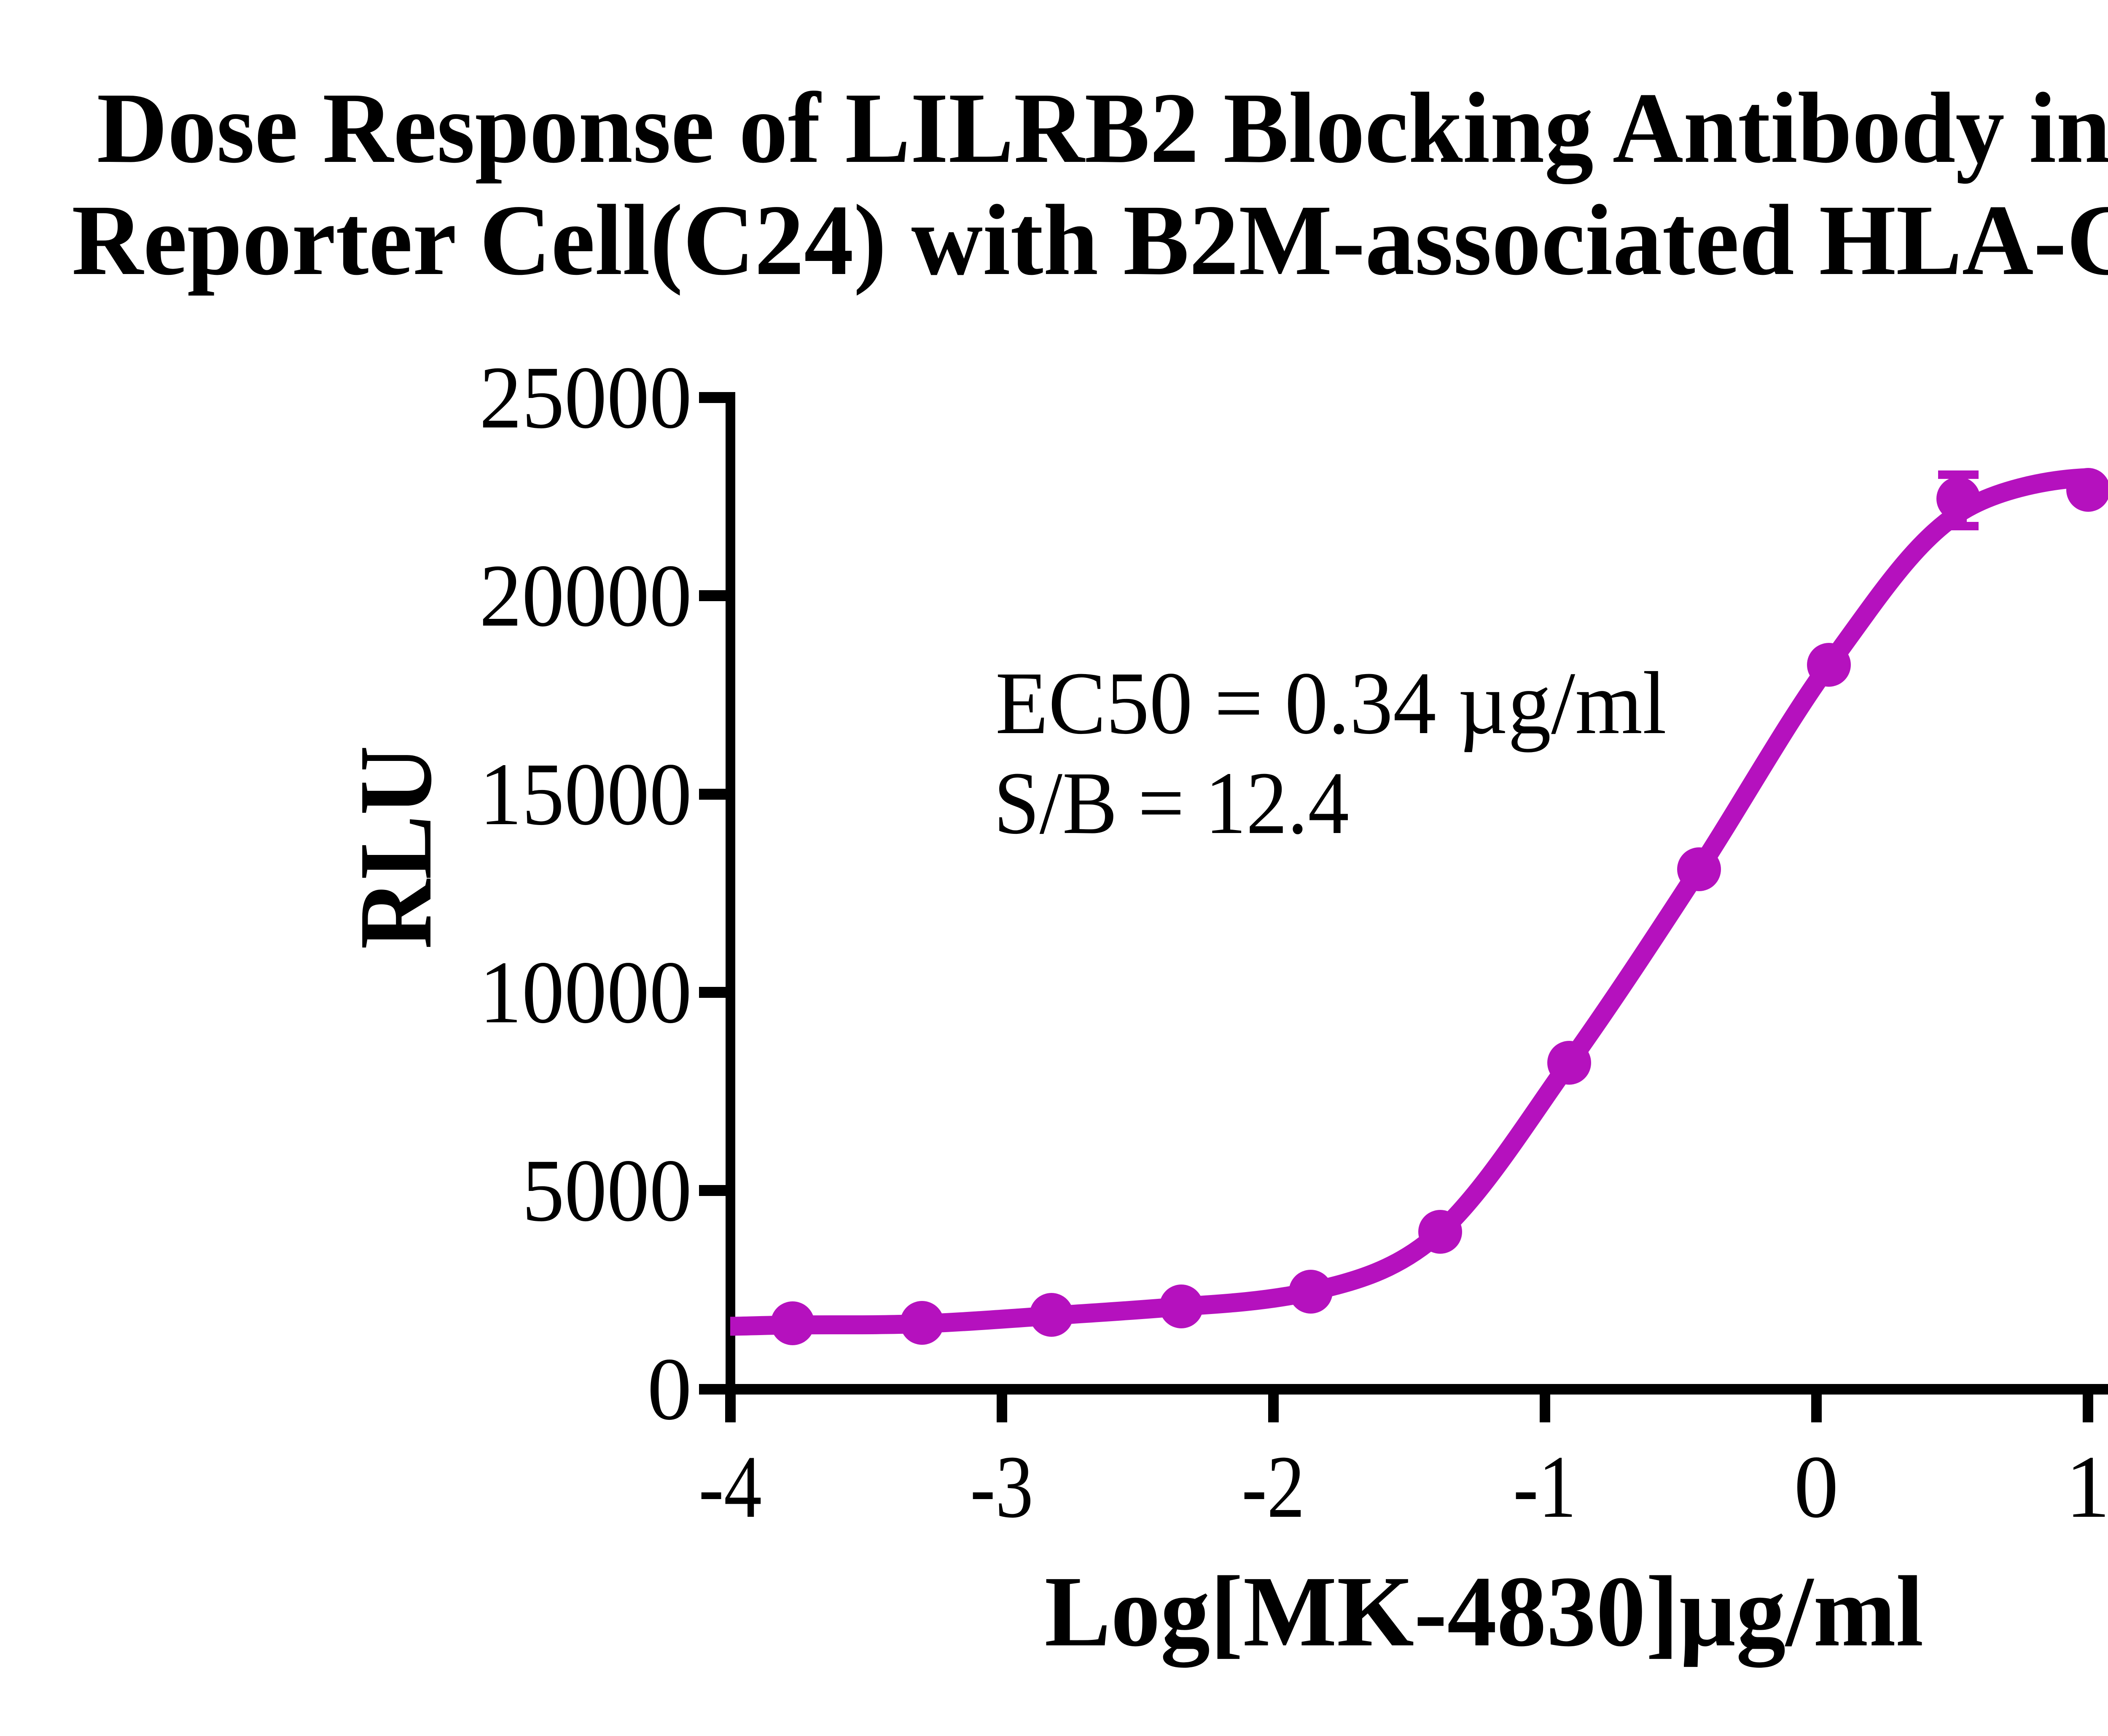 This screenshot has width=2108, height=1736. What do you see at coordinates (395, 847) in the screenshot?
I see `svg-text: RLU` at bounding box center [395, 847].